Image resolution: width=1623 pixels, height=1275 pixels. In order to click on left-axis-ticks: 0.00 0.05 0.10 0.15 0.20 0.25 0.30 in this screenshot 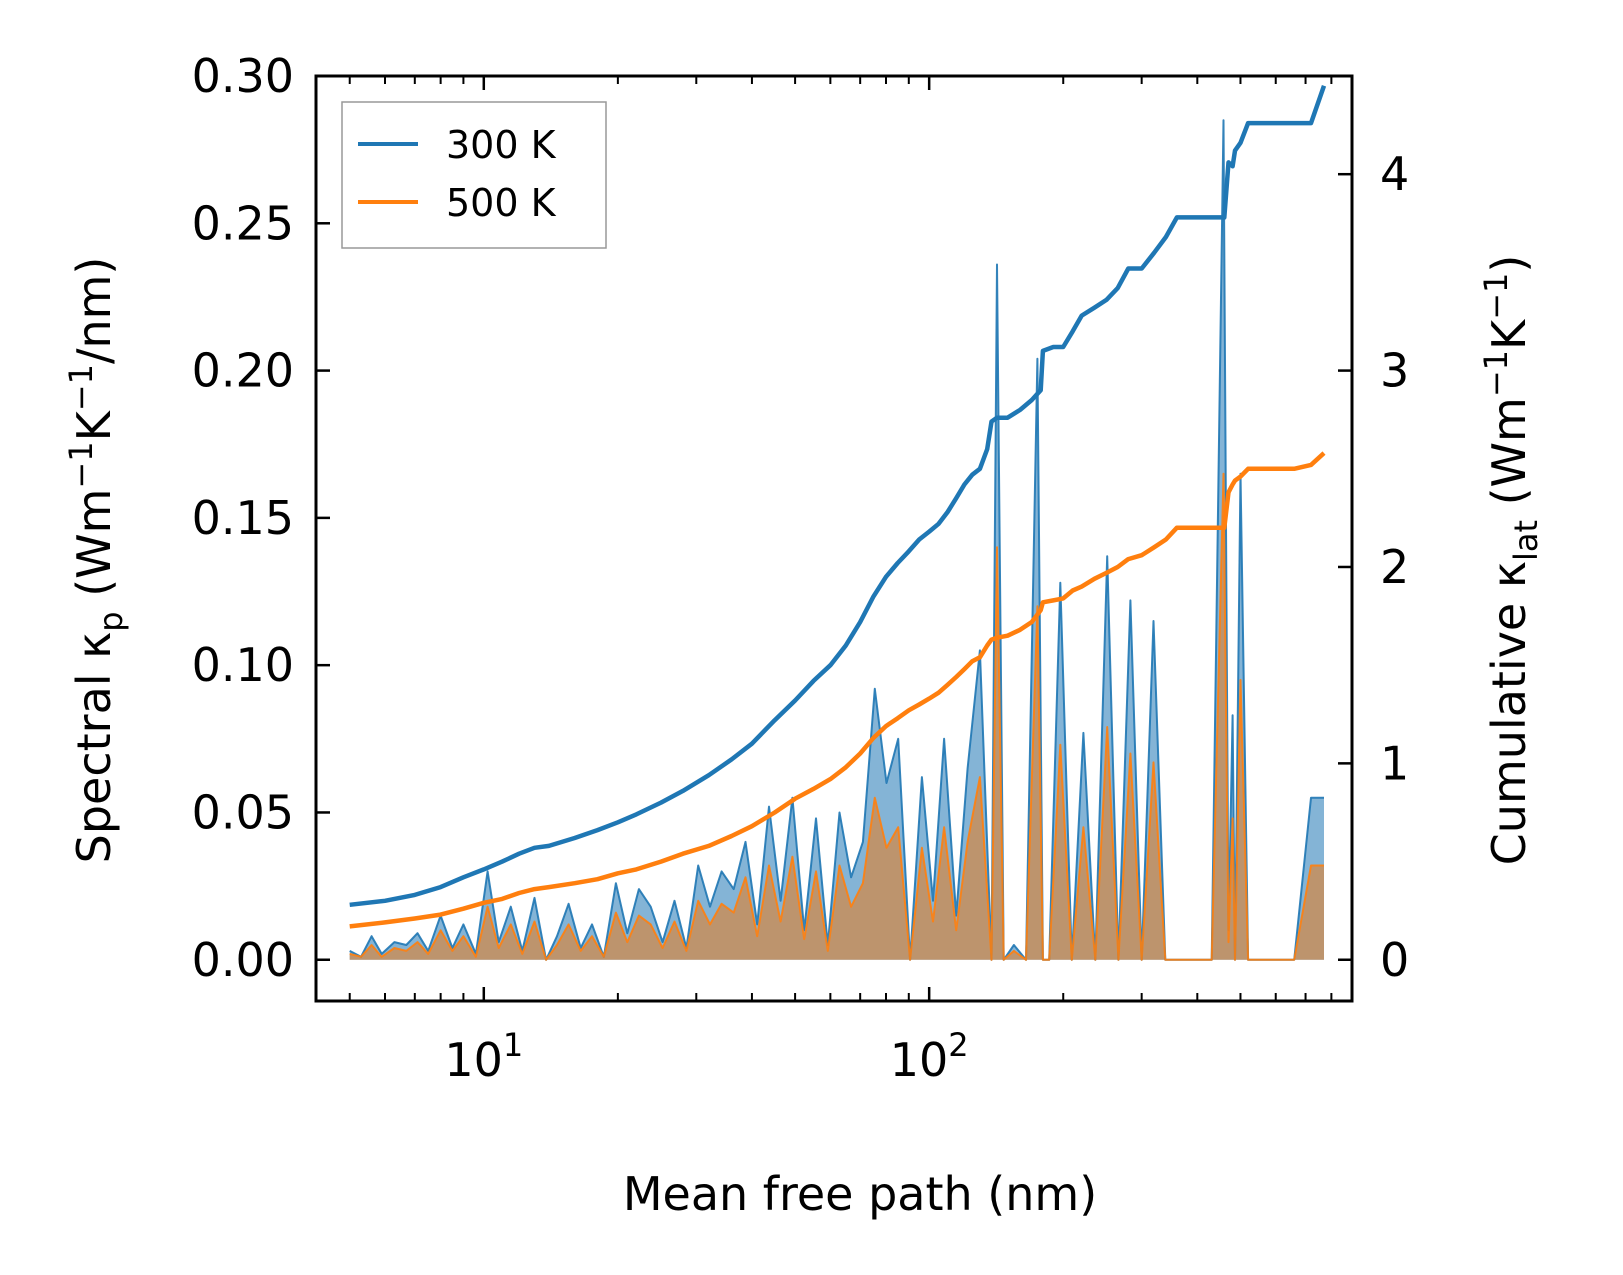, I will do `click(261, 518)`.